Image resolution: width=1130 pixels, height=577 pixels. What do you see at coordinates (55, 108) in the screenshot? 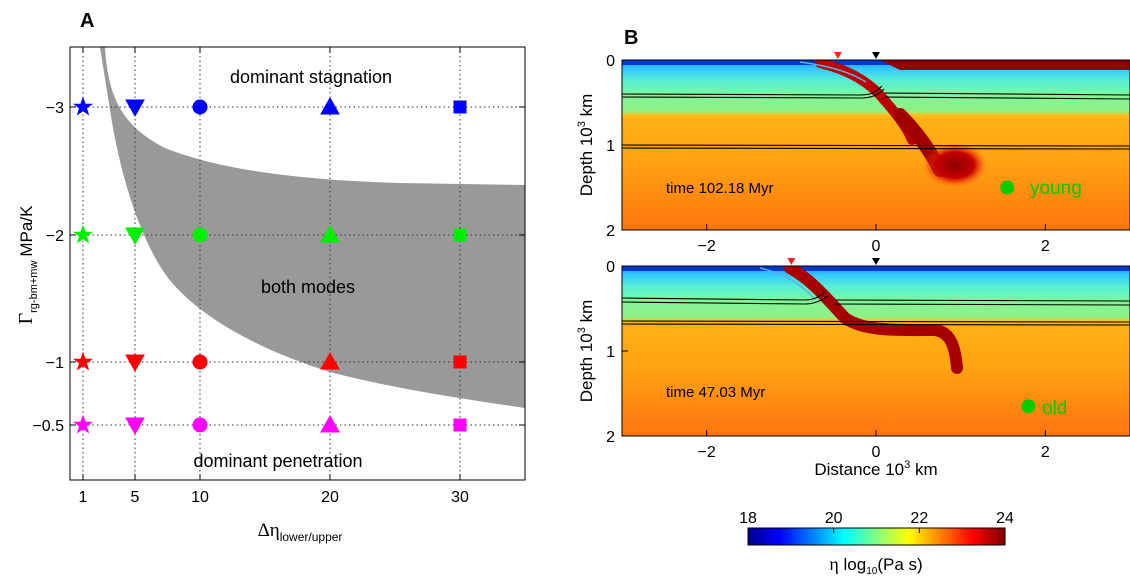
I see `y-tick-label: −3` at bounding box center [55, 108].